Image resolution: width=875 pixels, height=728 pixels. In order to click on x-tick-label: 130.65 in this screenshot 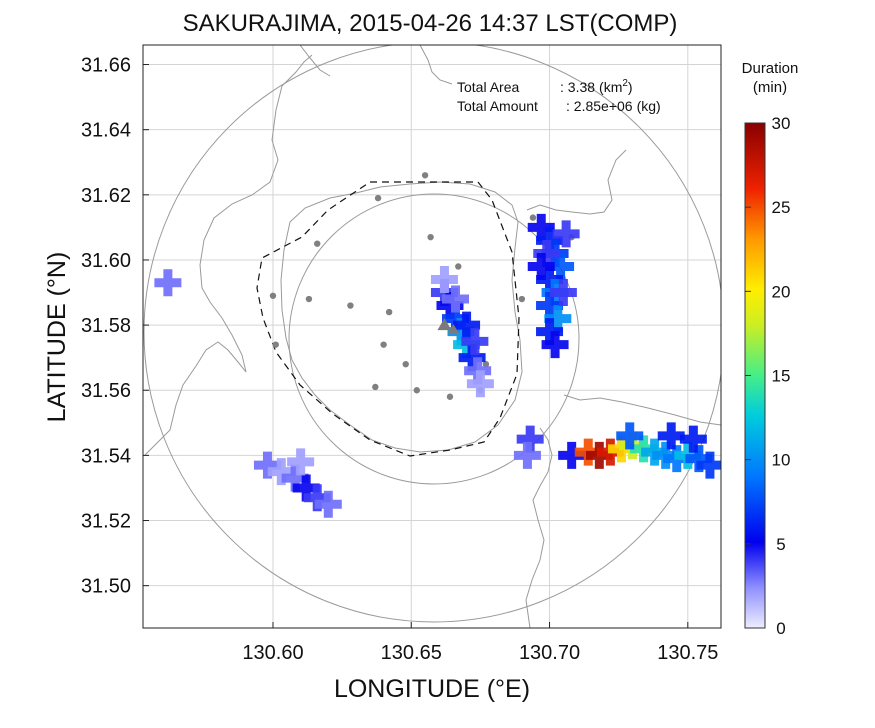, I will do `click(411, 653)`.